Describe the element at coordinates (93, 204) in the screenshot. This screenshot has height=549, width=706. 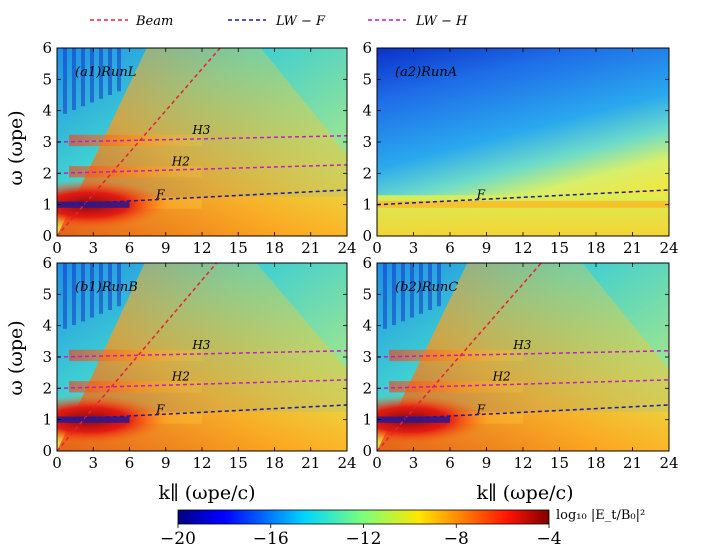
I see `heatmap-core-band` at that location.